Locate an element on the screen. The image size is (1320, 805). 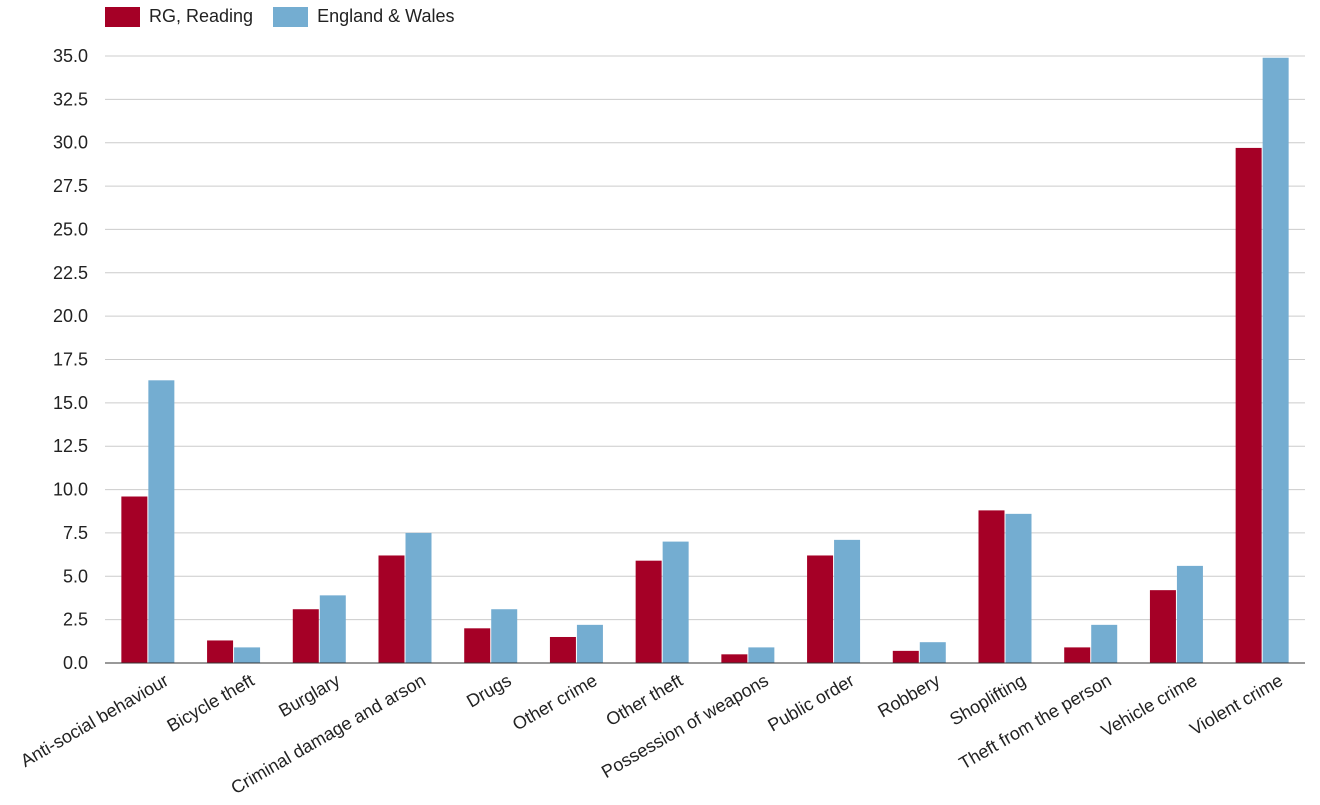
y-tick-label: 17.5 is located at coordinates (70, 360).